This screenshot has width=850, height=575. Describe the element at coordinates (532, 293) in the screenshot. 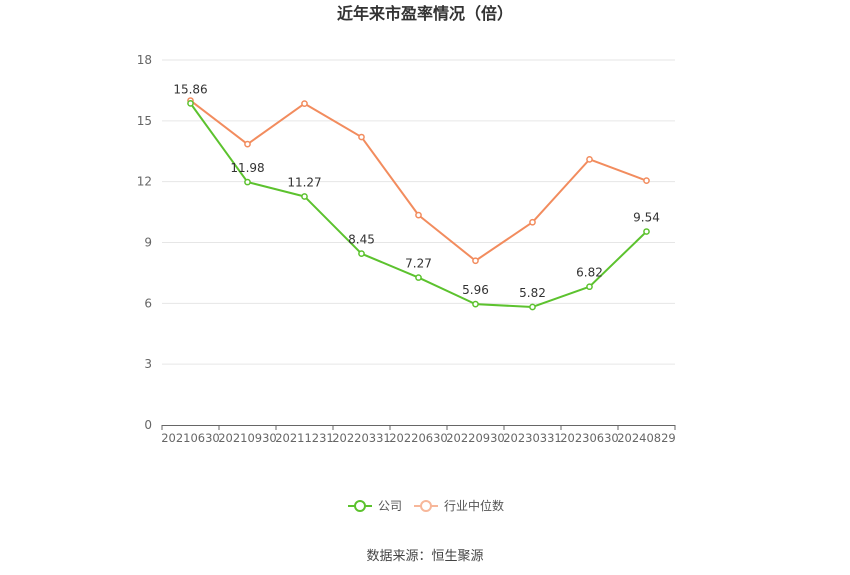

I see `data-label: 5.82` at that location.